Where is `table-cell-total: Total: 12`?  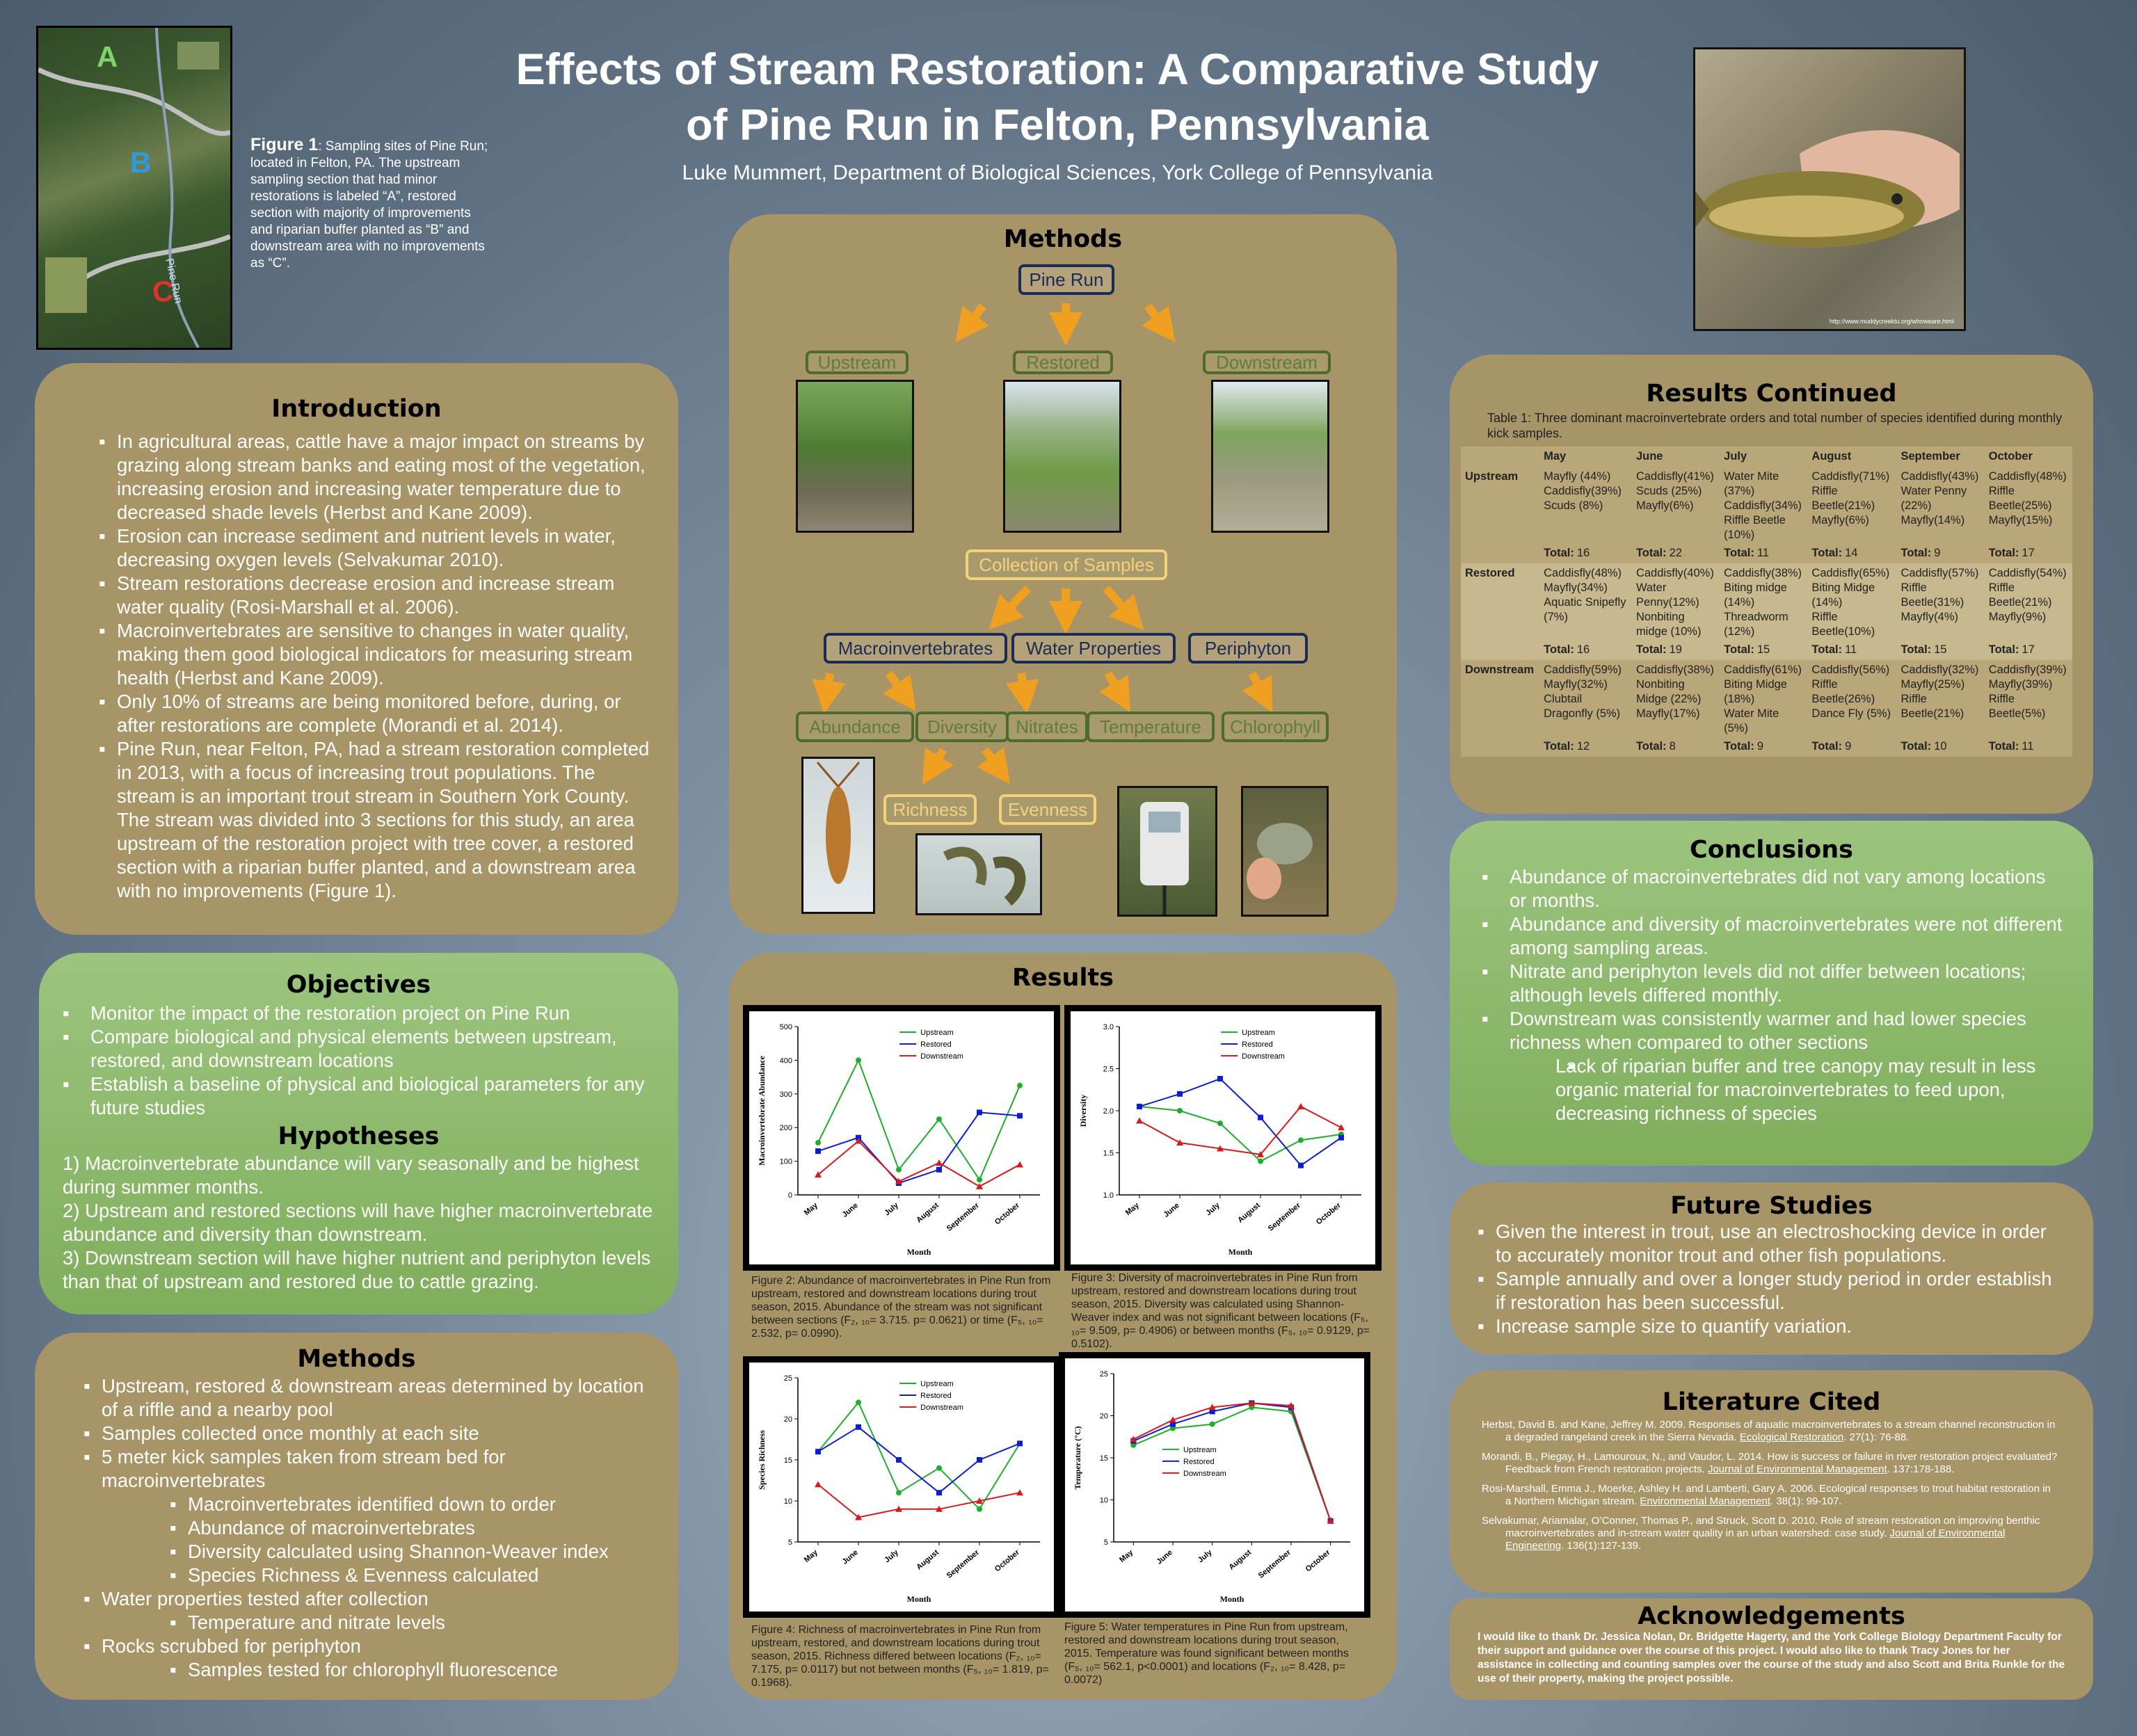 table-cell-total: Total: 12 is located at coordinates (1586, 746).